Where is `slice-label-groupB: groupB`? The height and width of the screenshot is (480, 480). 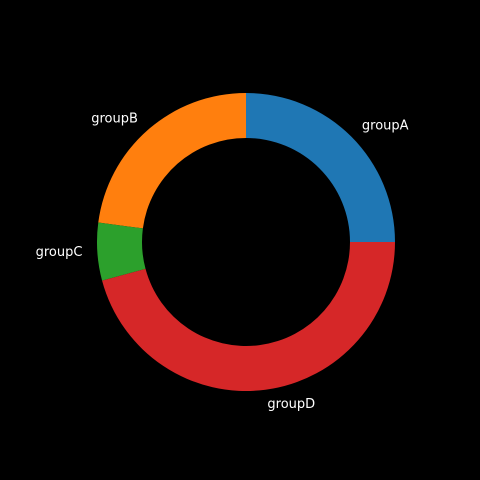 slice-label-groupB: groupB is located at coordinates (114, 118).